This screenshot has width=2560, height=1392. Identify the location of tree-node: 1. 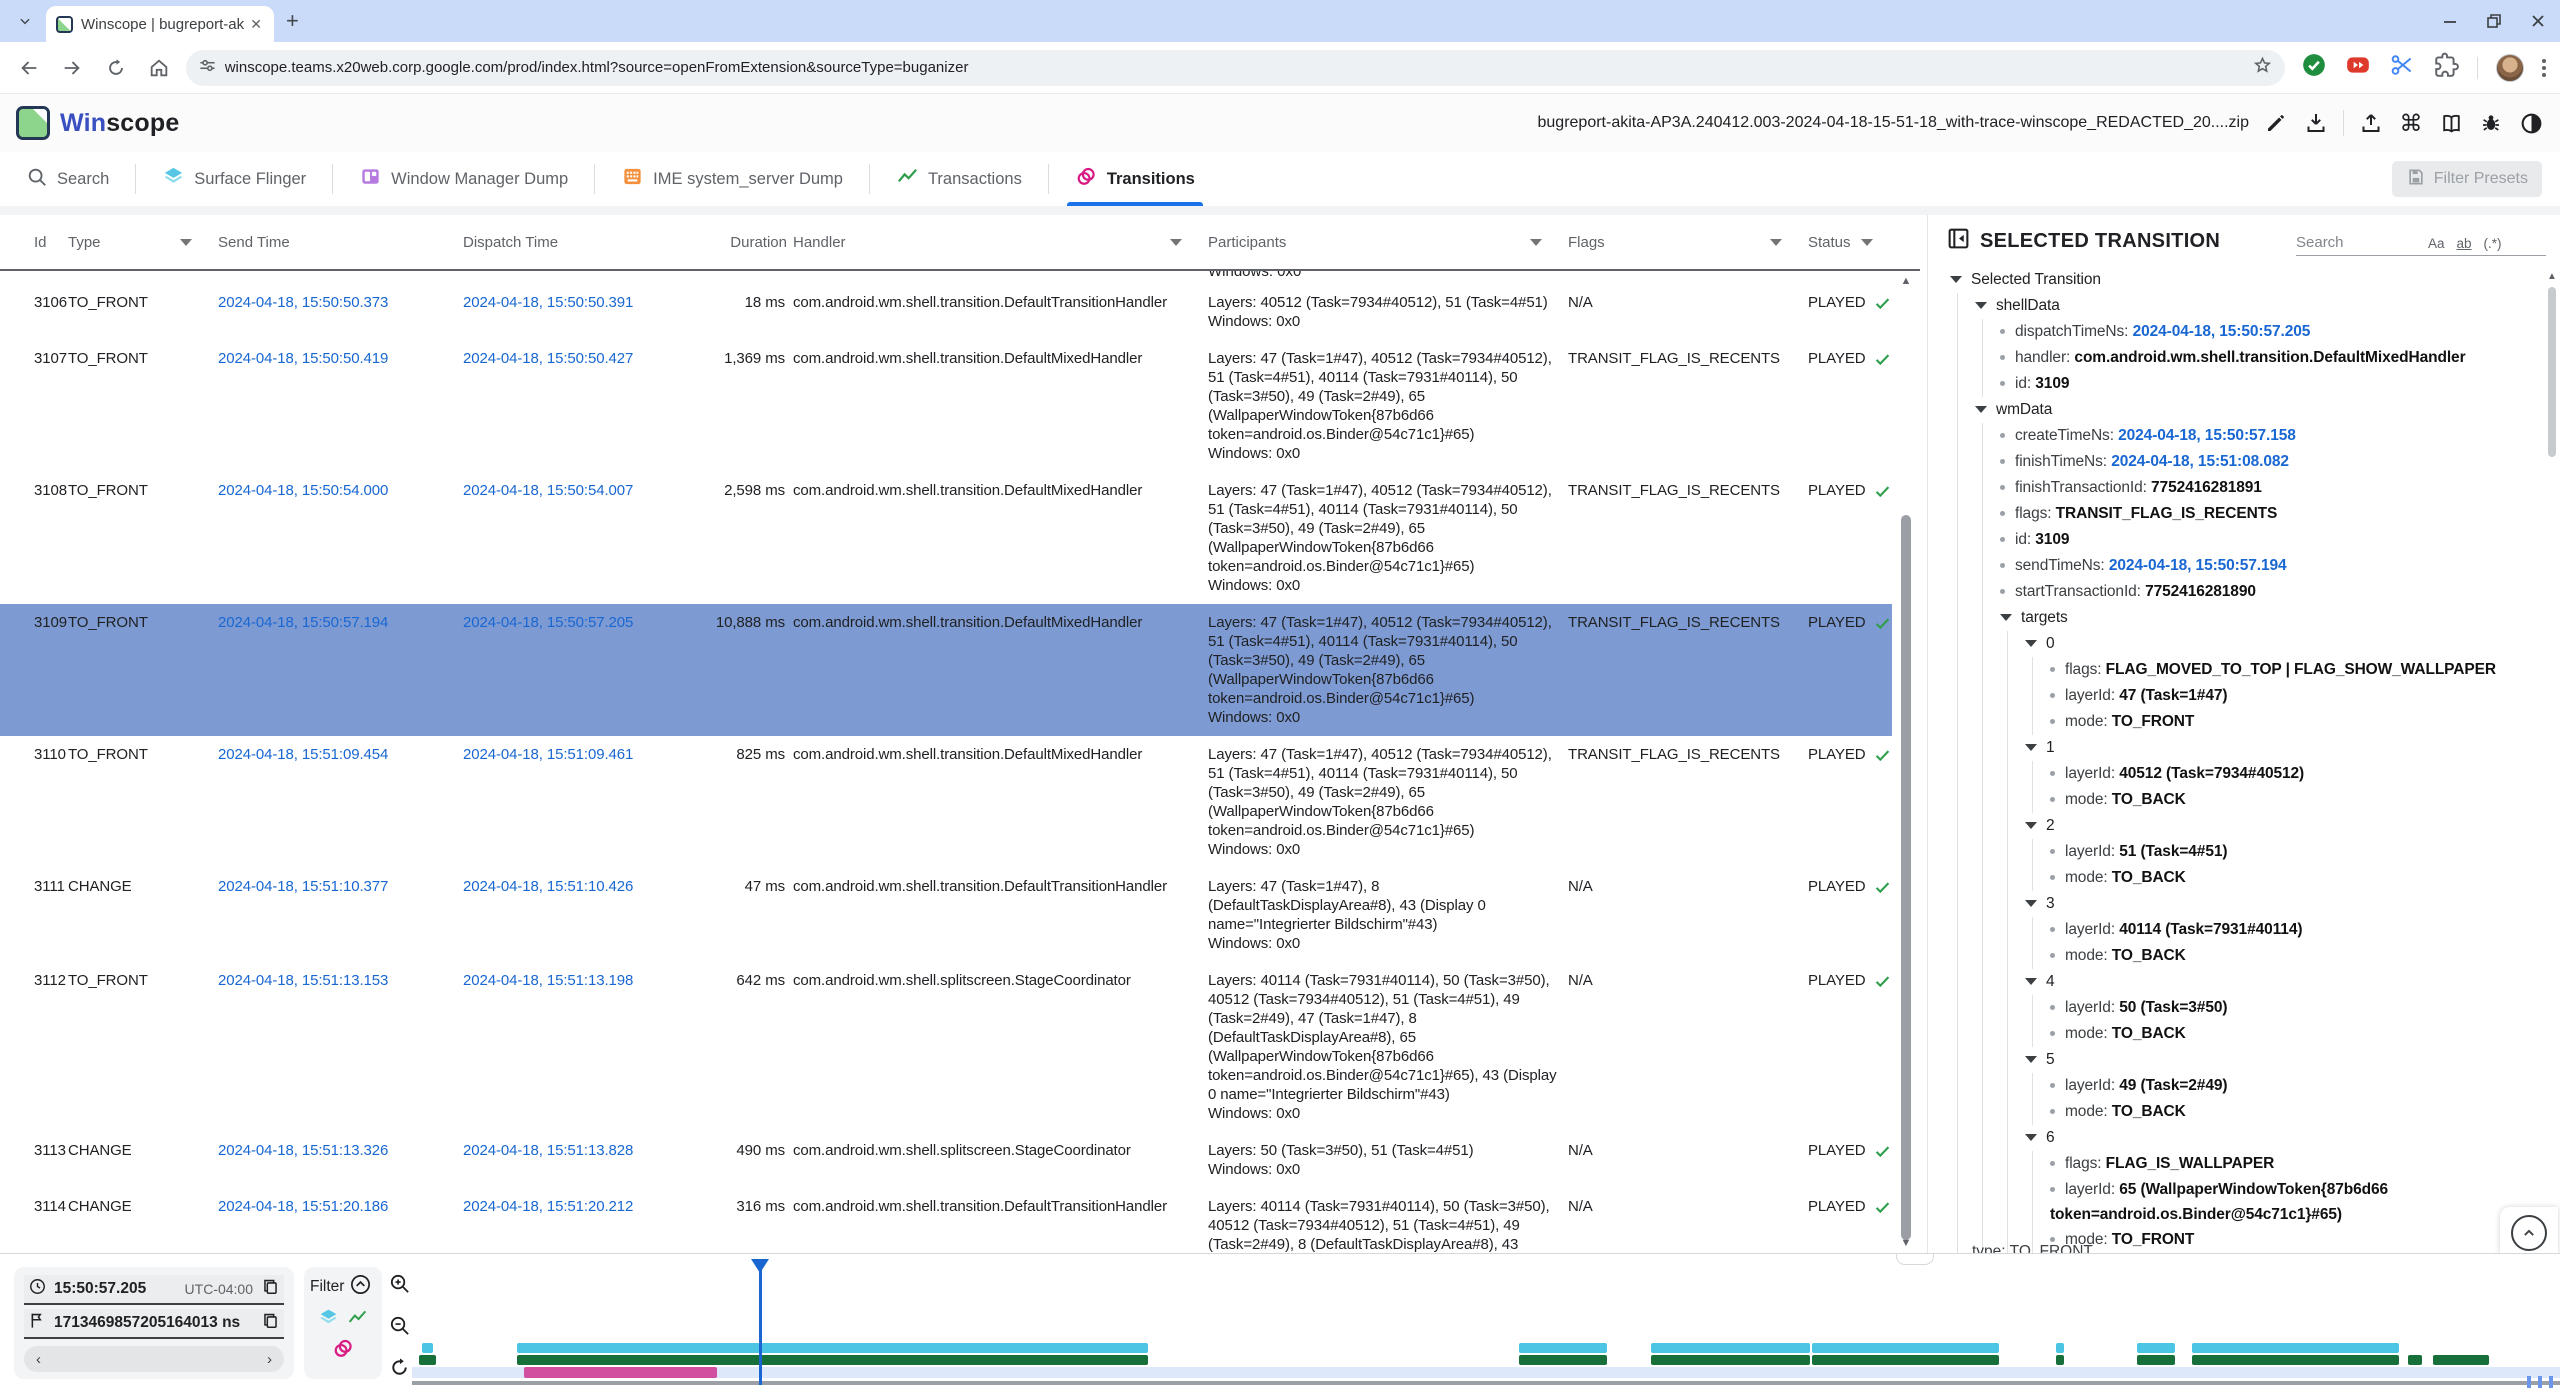
(2280, 748).